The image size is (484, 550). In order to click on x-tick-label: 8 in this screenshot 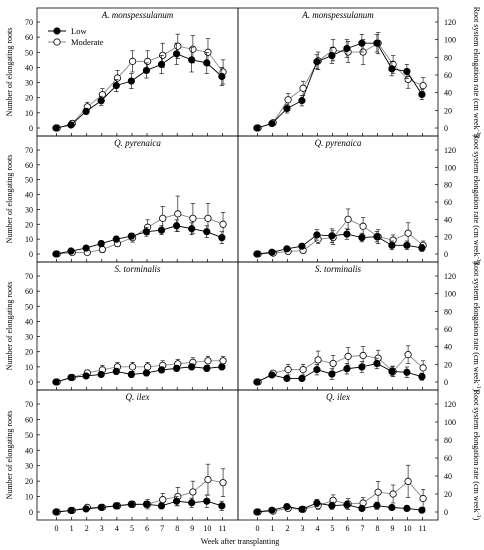, I will do `click(378, 528)`.